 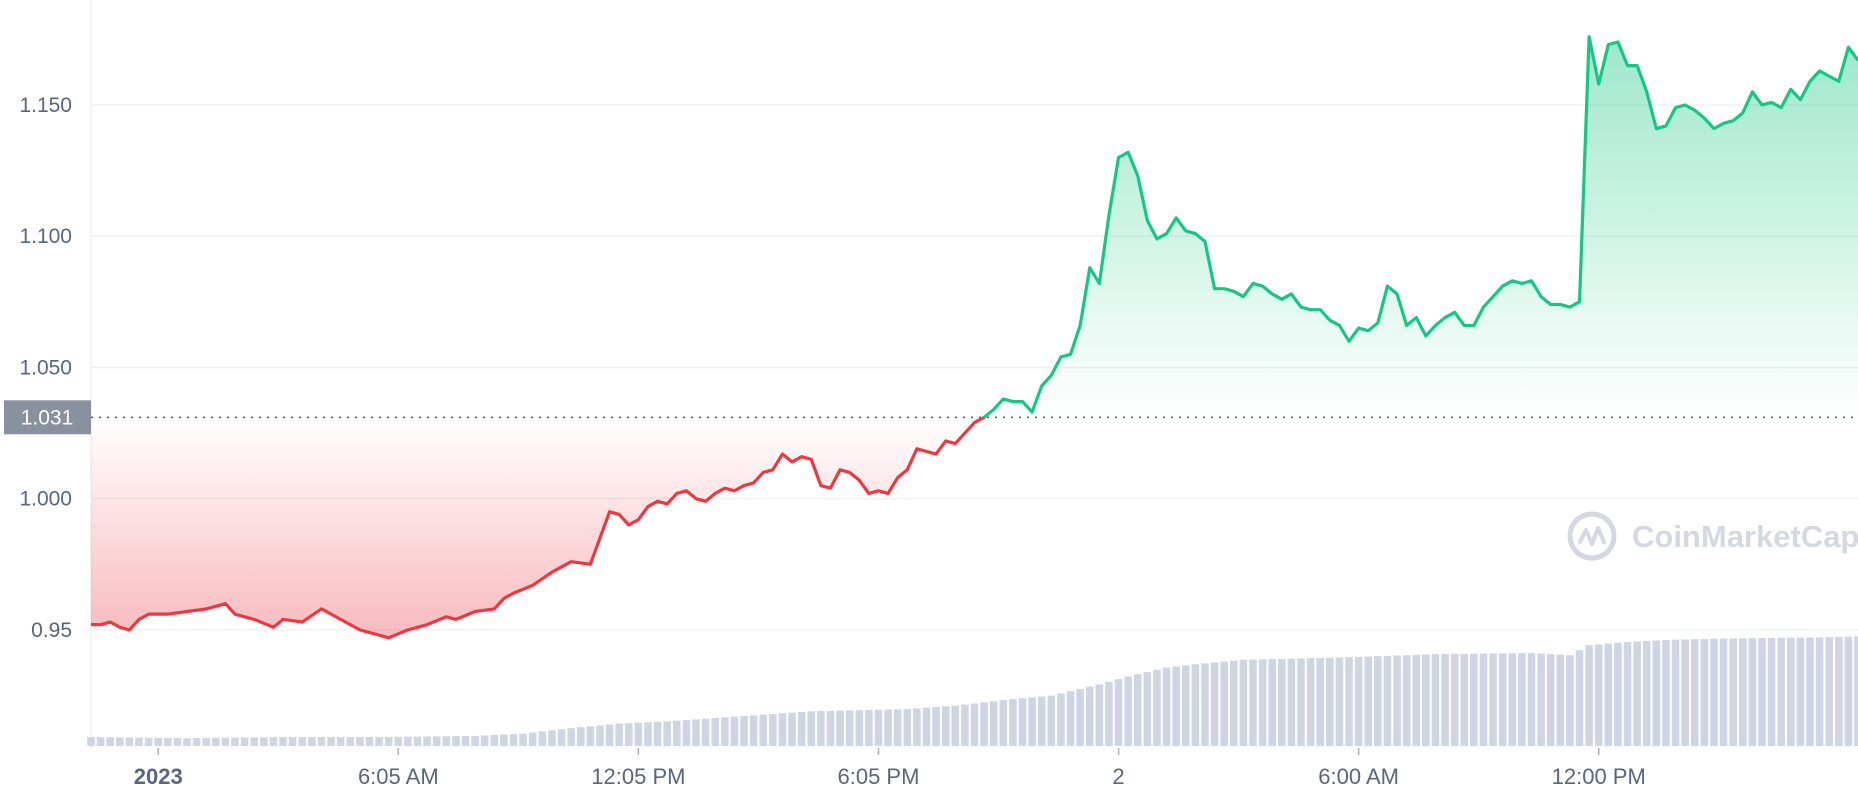 I want to click on coinmarketcap-logo-icon, so click(x=1592, y=536).